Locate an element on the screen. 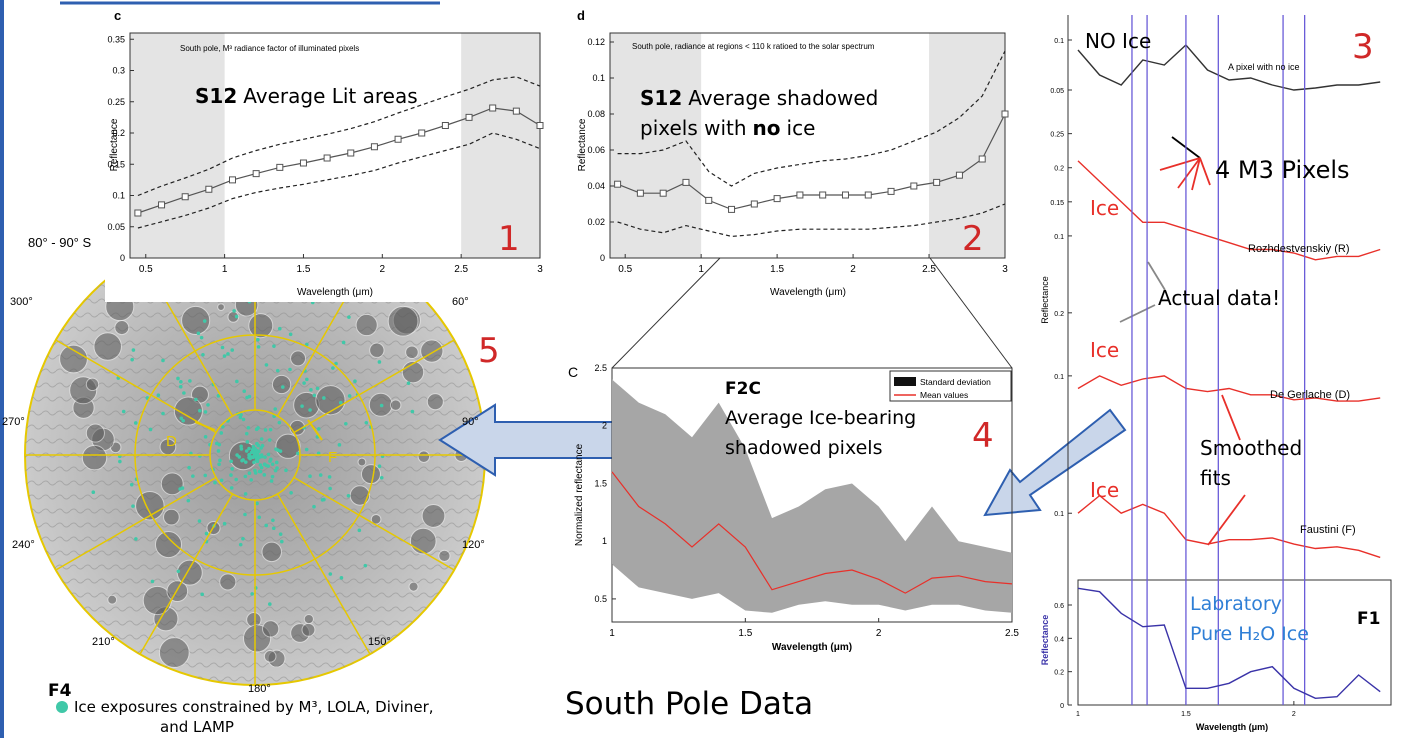  y-tick-label: 1.5 is located at coordinates (600, 483).